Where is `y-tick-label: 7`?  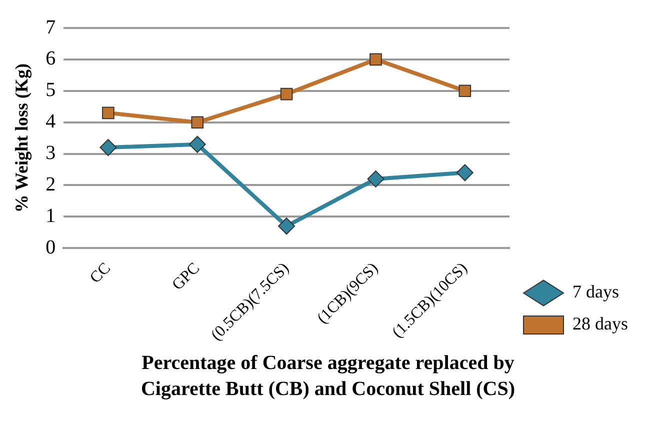
y-tick-label: 7 is located at coordinates (51, 27).